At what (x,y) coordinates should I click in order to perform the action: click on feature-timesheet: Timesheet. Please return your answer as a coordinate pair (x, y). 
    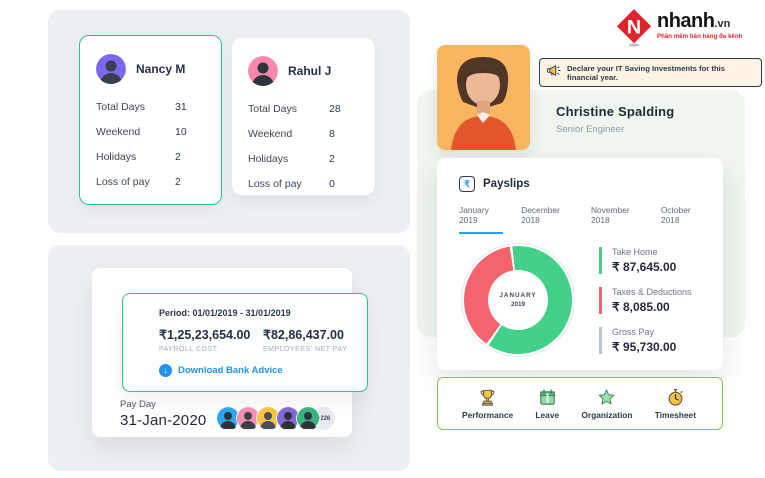
    Looking at the image, I should click on (675, 404).